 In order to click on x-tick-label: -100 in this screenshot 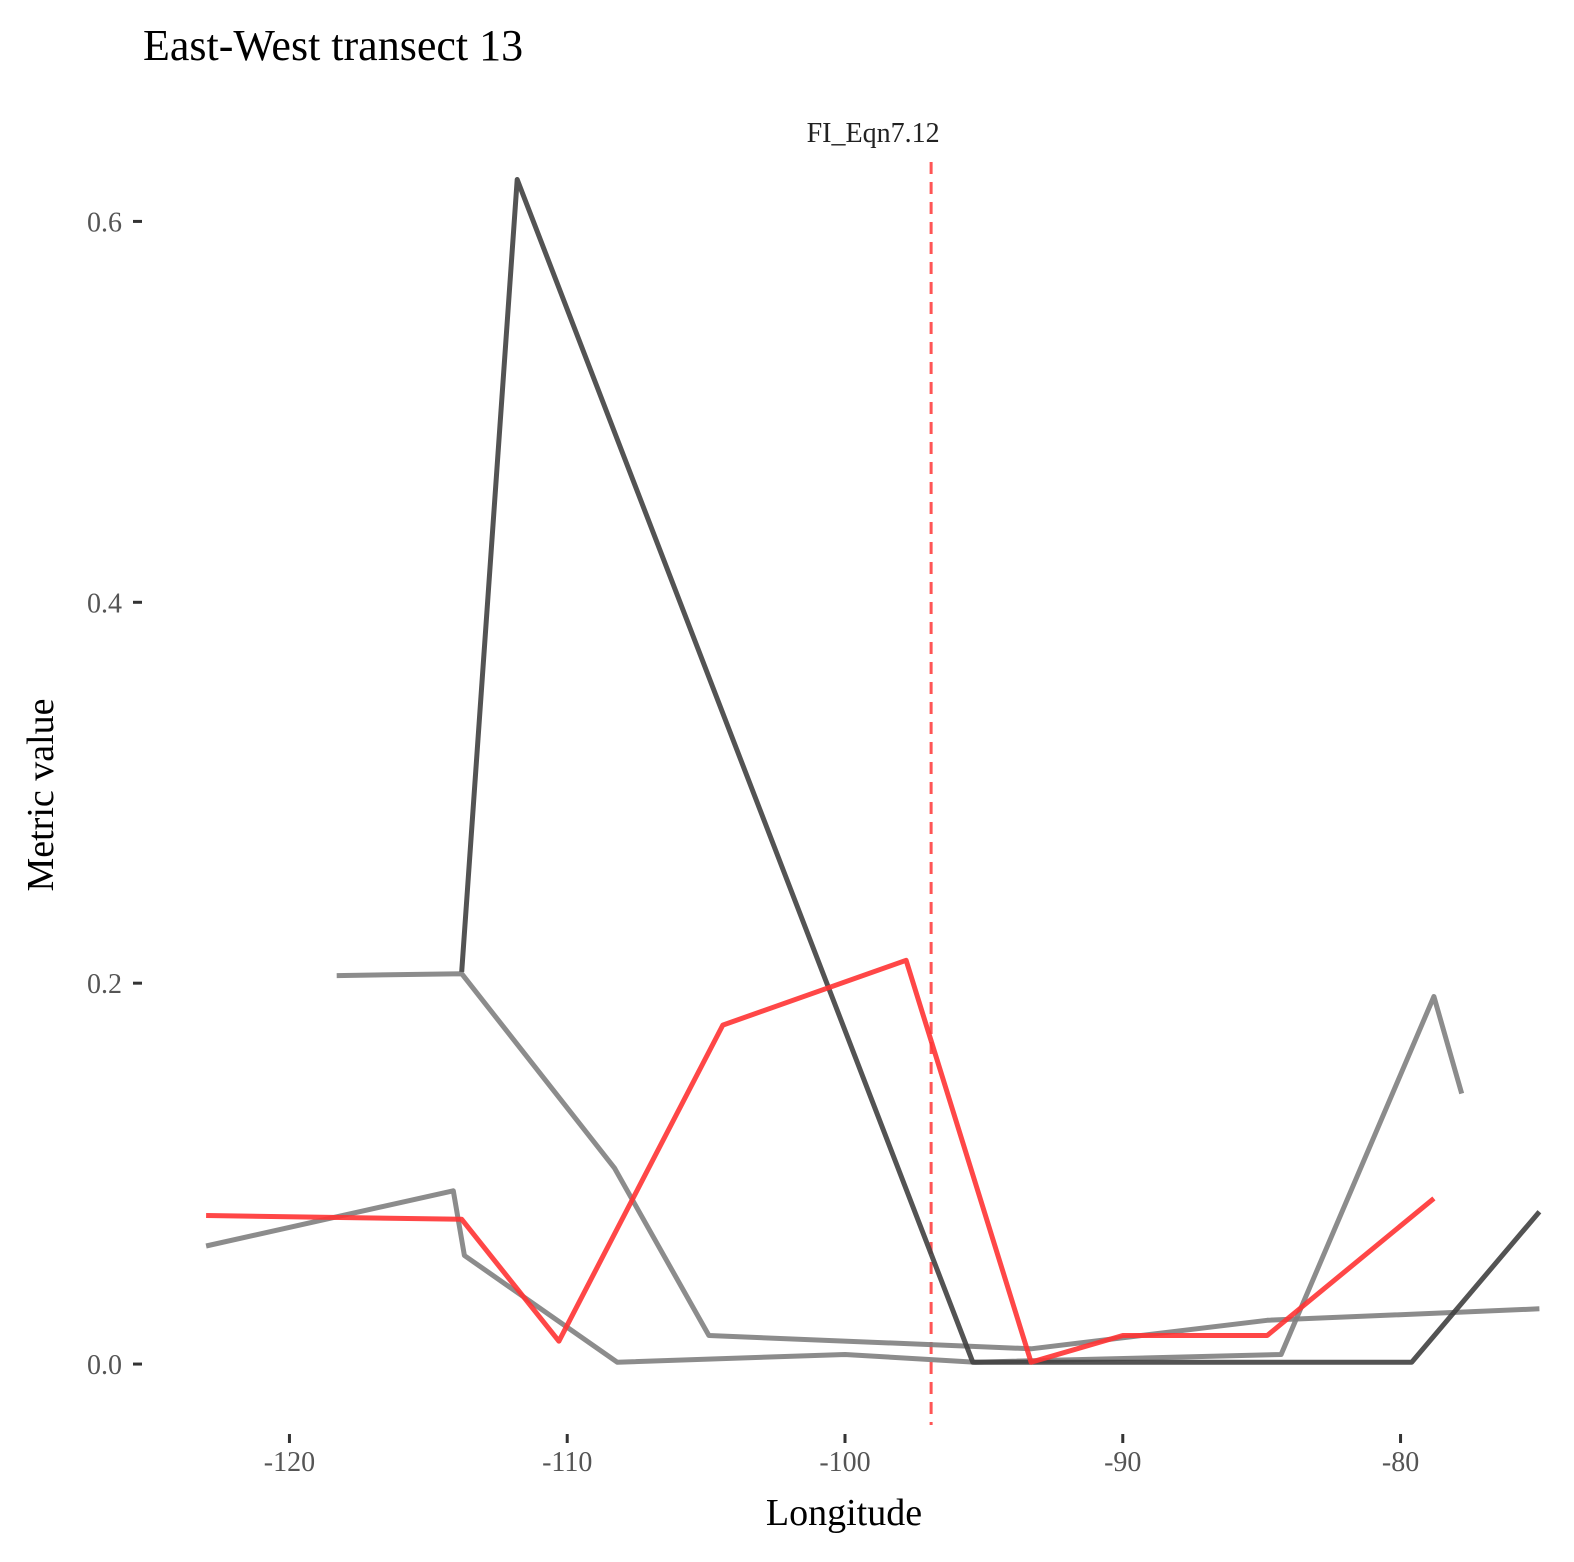, I will do `click(844, 1462)`.